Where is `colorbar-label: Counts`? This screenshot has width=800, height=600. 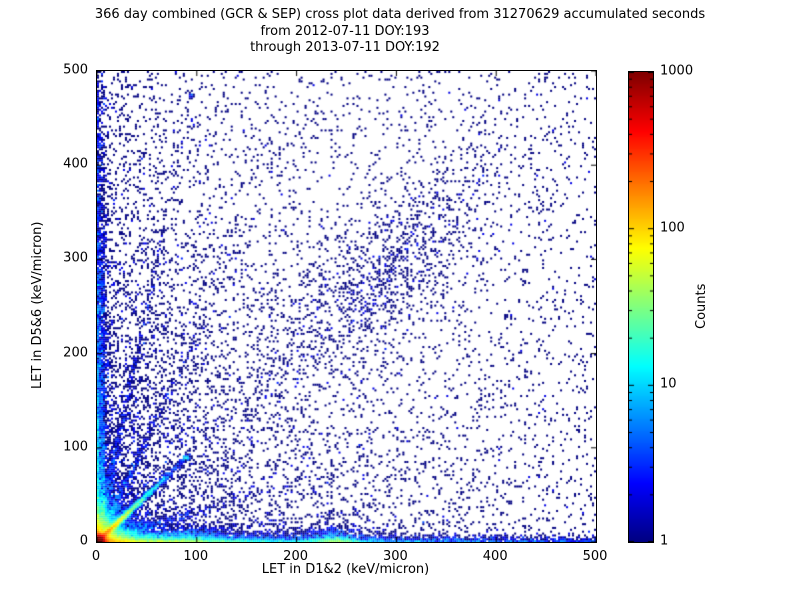
colorbar-label: Counts is located at coordinates (701, 306).